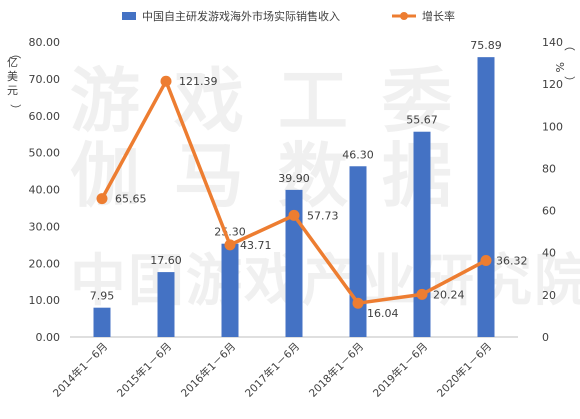 Image resolution: width=580 pixels, height=419 pixels. I want to click on bar-value-label: 7.95, so click(102, 296).